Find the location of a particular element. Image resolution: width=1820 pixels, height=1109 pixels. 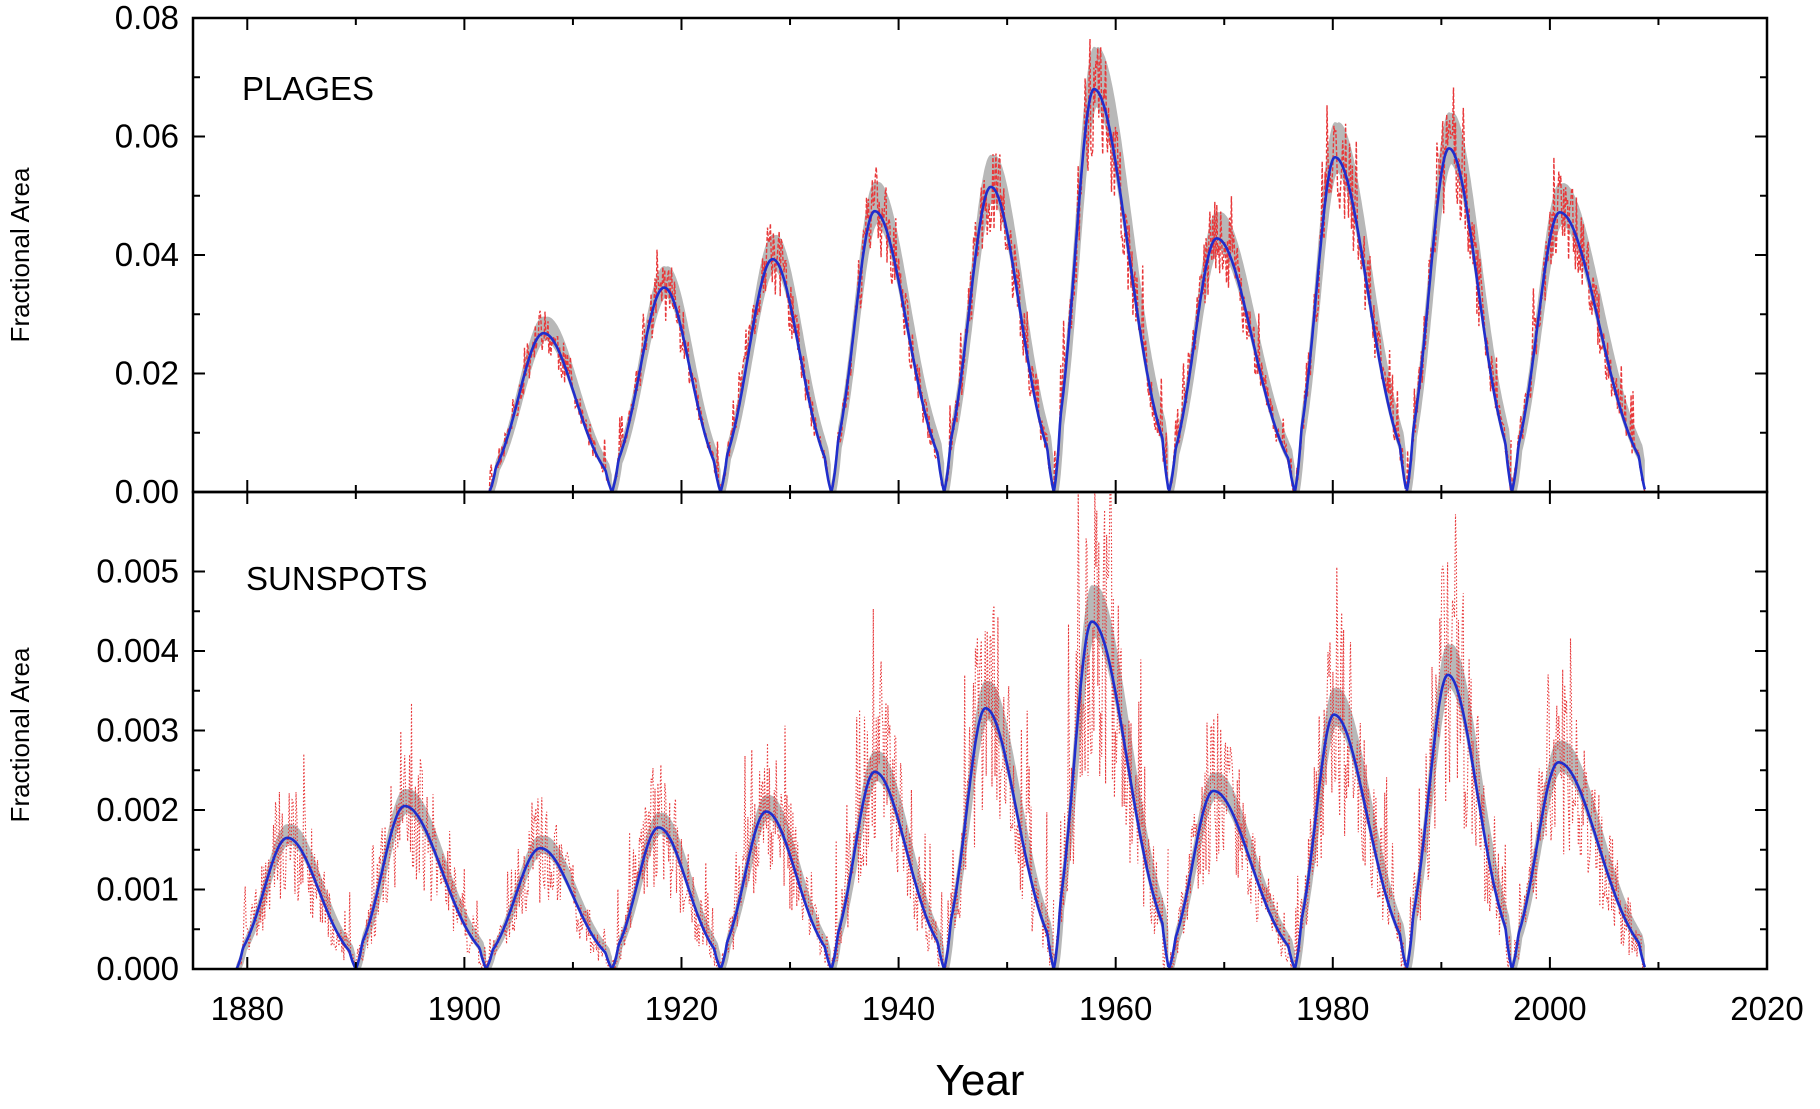

y-tick-label: 0.02 is located at coordinates (147, 373).